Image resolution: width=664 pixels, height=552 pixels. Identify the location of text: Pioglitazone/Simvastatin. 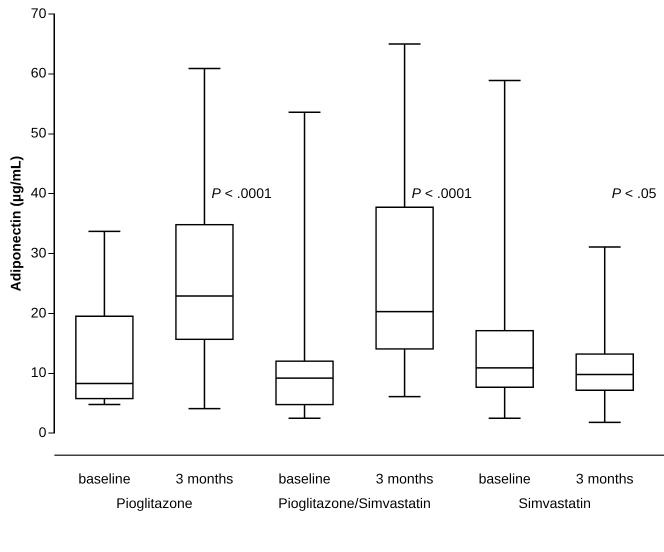
(354, 503).